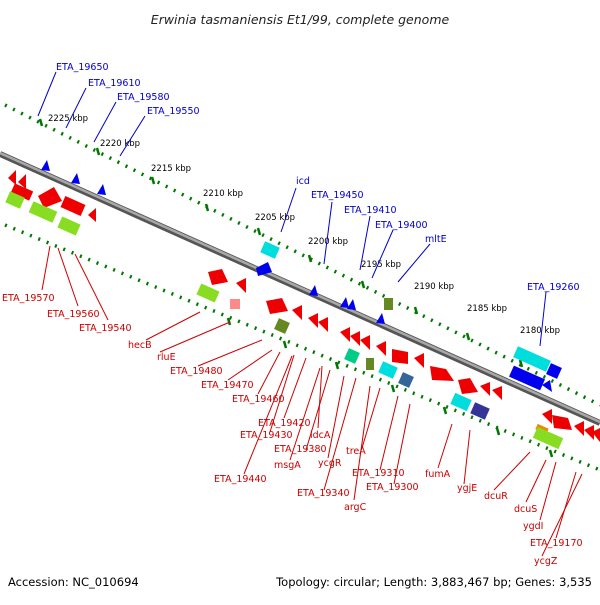  I want to click on gene-label: ygjE, so click(467, 488).